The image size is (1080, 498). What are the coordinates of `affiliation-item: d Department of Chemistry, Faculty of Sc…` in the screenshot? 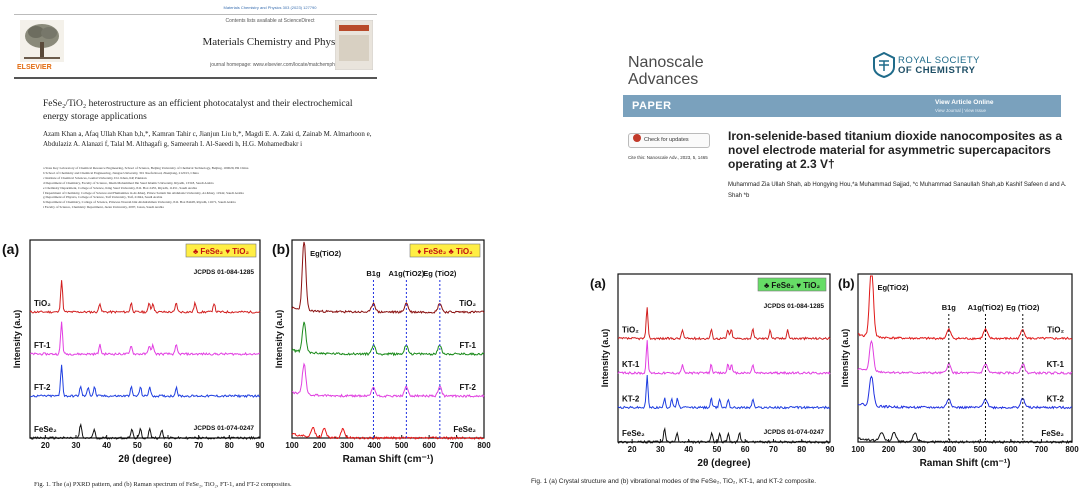 It's located at (128, 182).